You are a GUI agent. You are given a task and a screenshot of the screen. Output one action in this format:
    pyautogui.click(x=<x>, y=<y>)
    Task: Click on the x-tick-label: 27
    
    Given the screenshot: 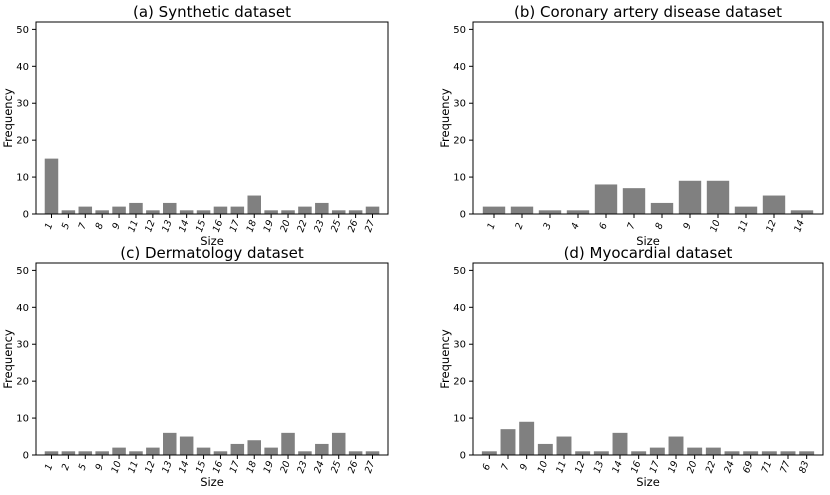 What is the action you would take?
    pyautogui.click(x=370, y=467)
    